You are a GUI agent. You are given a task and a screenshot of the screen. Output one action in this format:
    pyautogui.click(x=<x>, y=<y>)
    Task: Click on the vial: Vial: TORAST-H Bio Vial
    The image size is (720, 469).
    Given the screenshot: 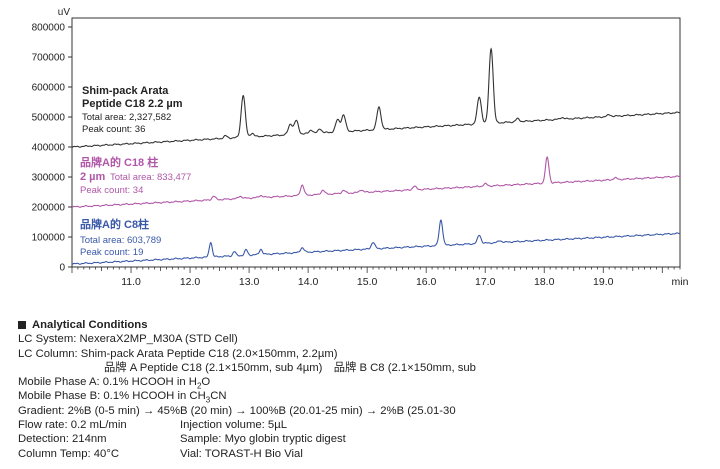 What is the action you would take?
    pyautogui.click(x=241, y=453)
    